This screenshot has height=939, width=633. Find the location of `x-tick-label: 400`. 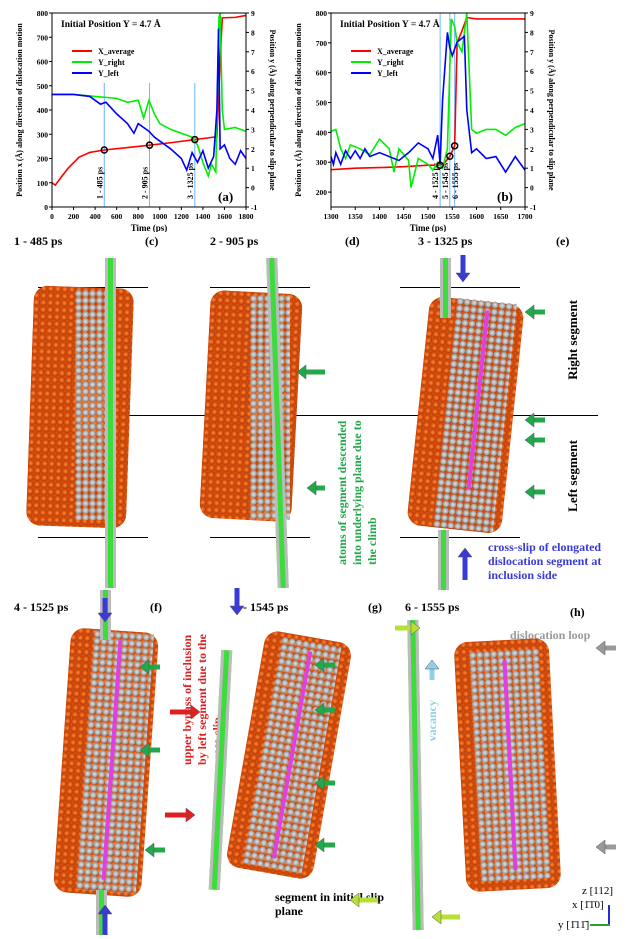

x-tick-label: 400 is located at coordinates (95, 216).